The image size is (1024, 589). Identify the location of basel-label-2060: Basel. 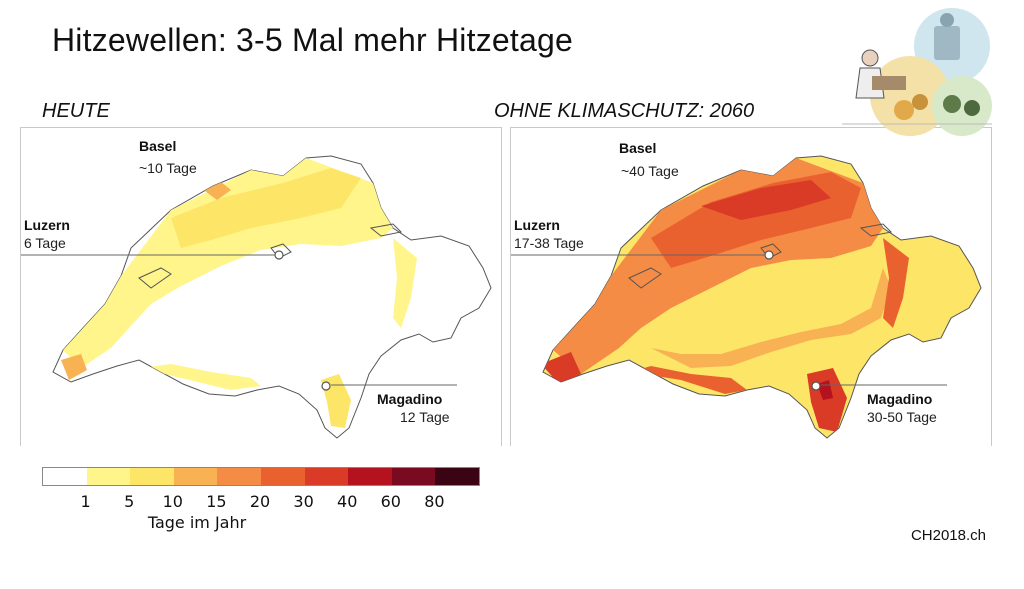
(638, 148).